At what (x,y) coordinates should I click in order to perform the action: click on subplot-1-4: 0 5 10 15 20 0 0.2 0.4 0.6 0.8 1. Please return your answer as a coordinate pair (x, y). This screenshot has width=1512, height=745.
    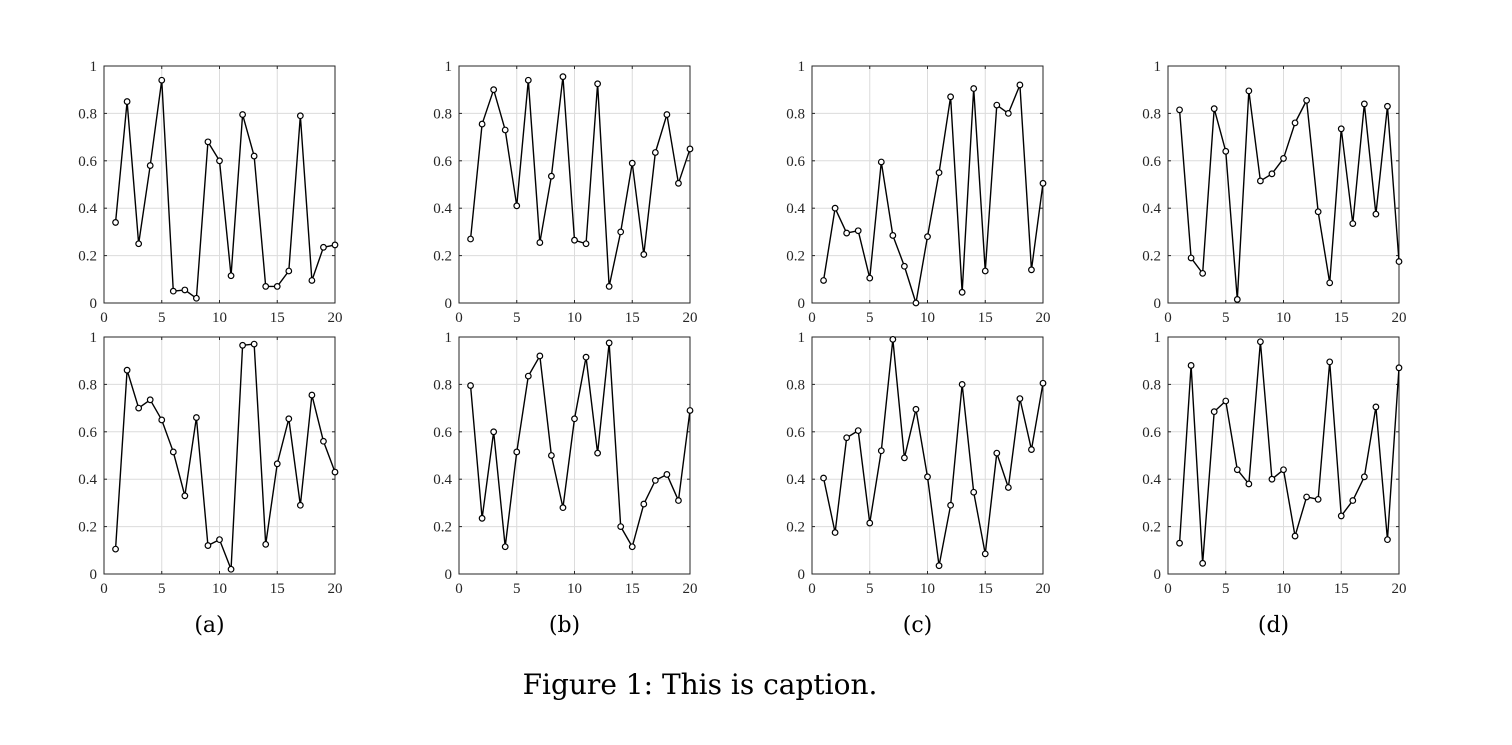
    Looking at the image, I should click on (1274, 192).